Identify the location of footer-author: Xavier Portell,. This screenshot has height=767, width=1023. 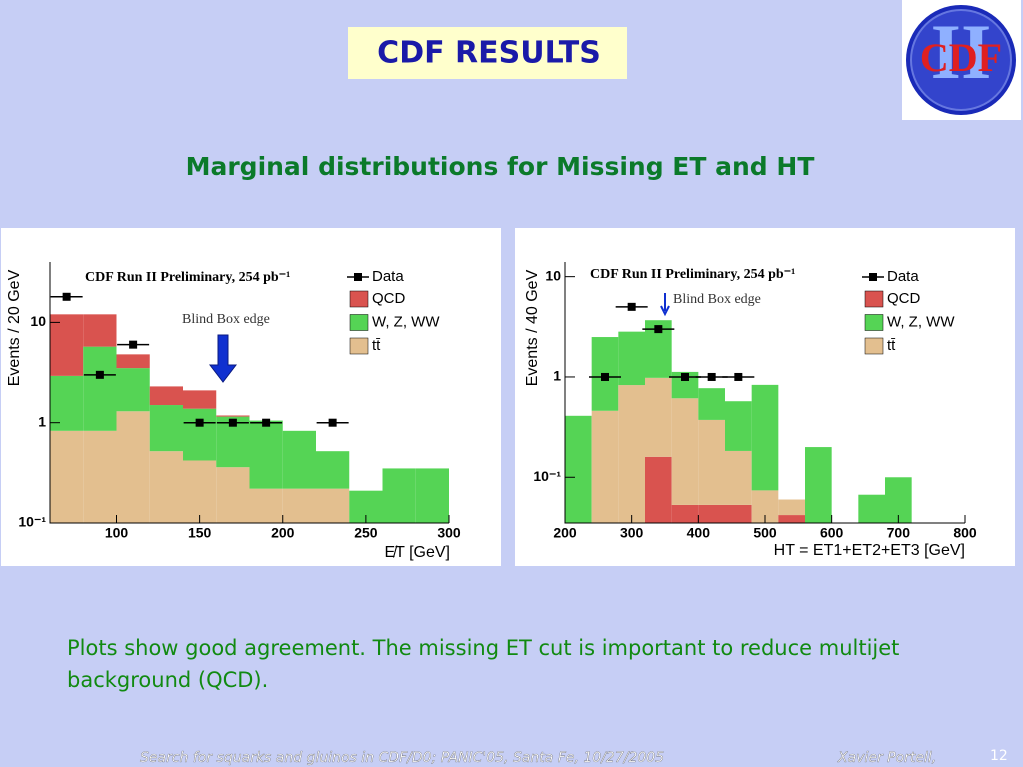
(886, 758).